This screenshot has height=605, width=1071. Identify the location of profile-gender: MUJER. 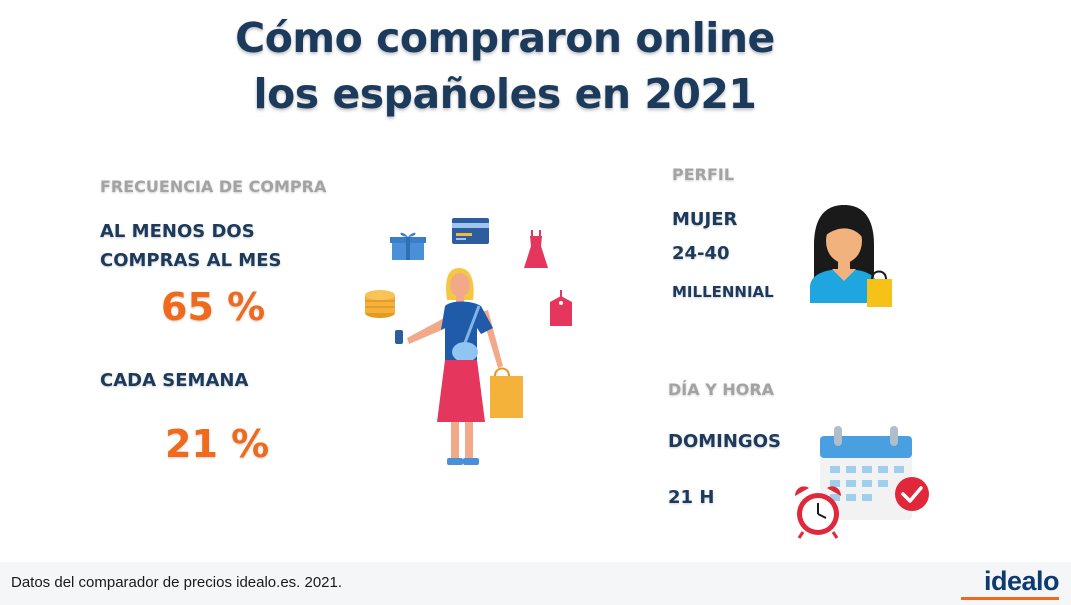
(705, 219).